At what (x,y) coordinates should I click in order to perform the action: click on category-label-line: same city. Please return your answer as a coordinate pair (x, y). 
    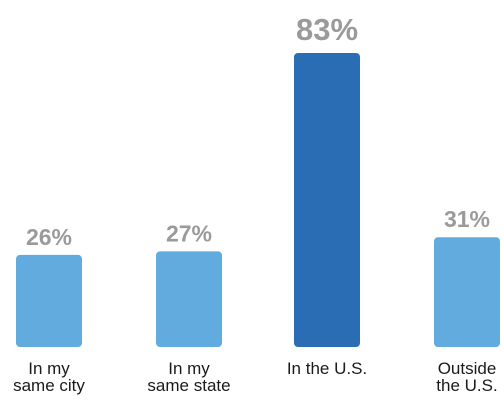
    Looking at the image, I should click on (49, 385).